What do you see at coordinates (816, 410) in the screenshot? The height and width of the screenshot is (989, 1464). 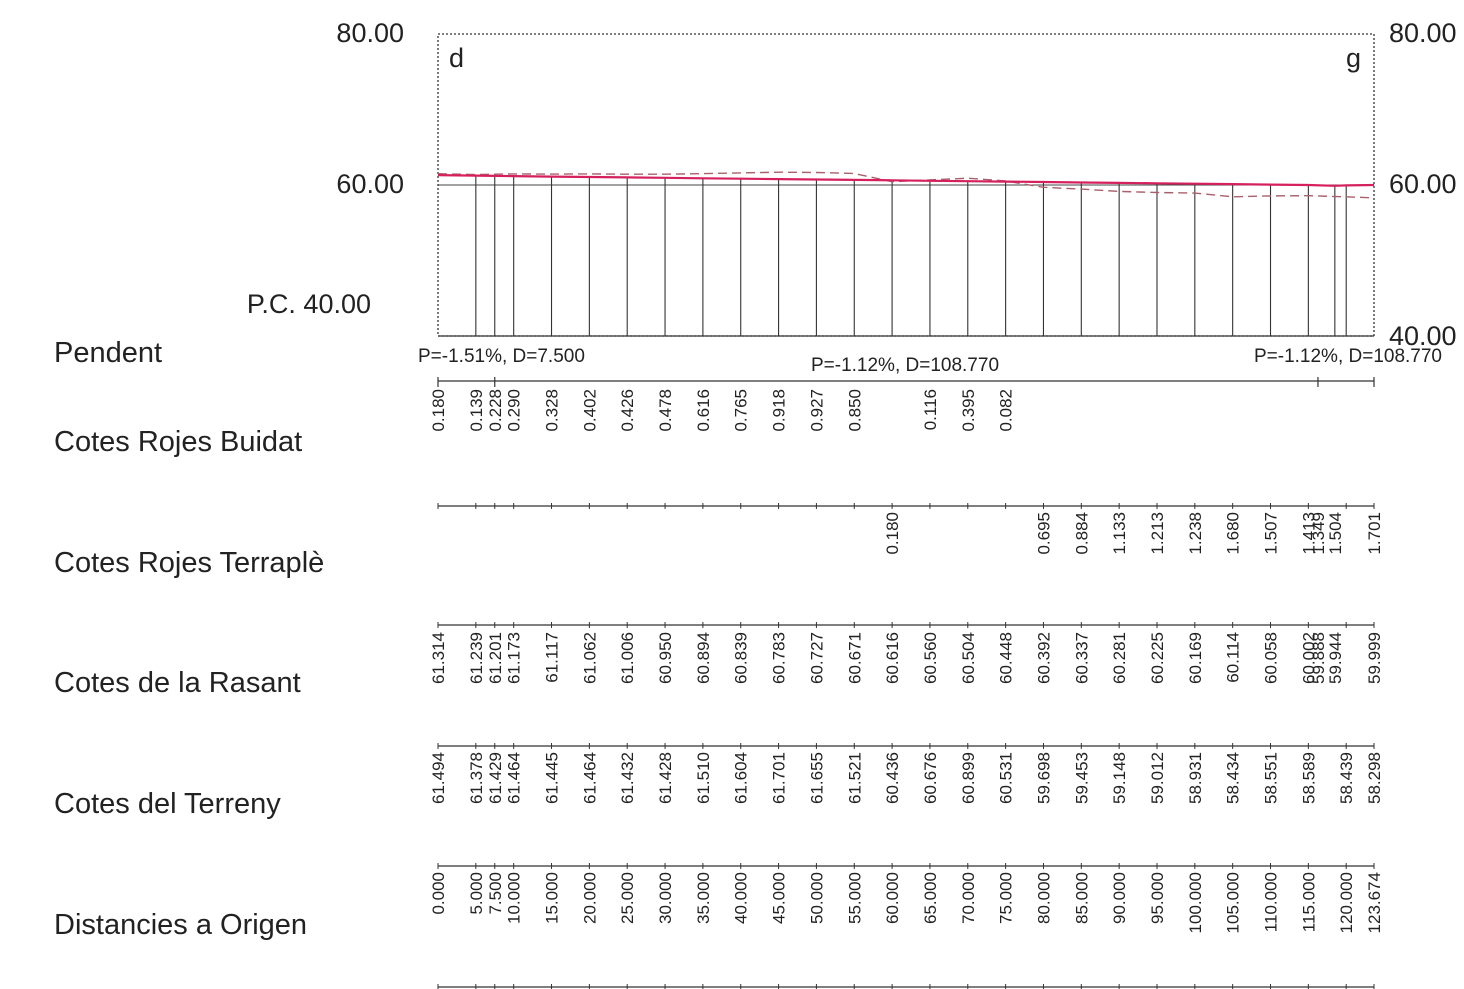 I see `table-value-buidat: 0.927` at bounding box center [816, 410].